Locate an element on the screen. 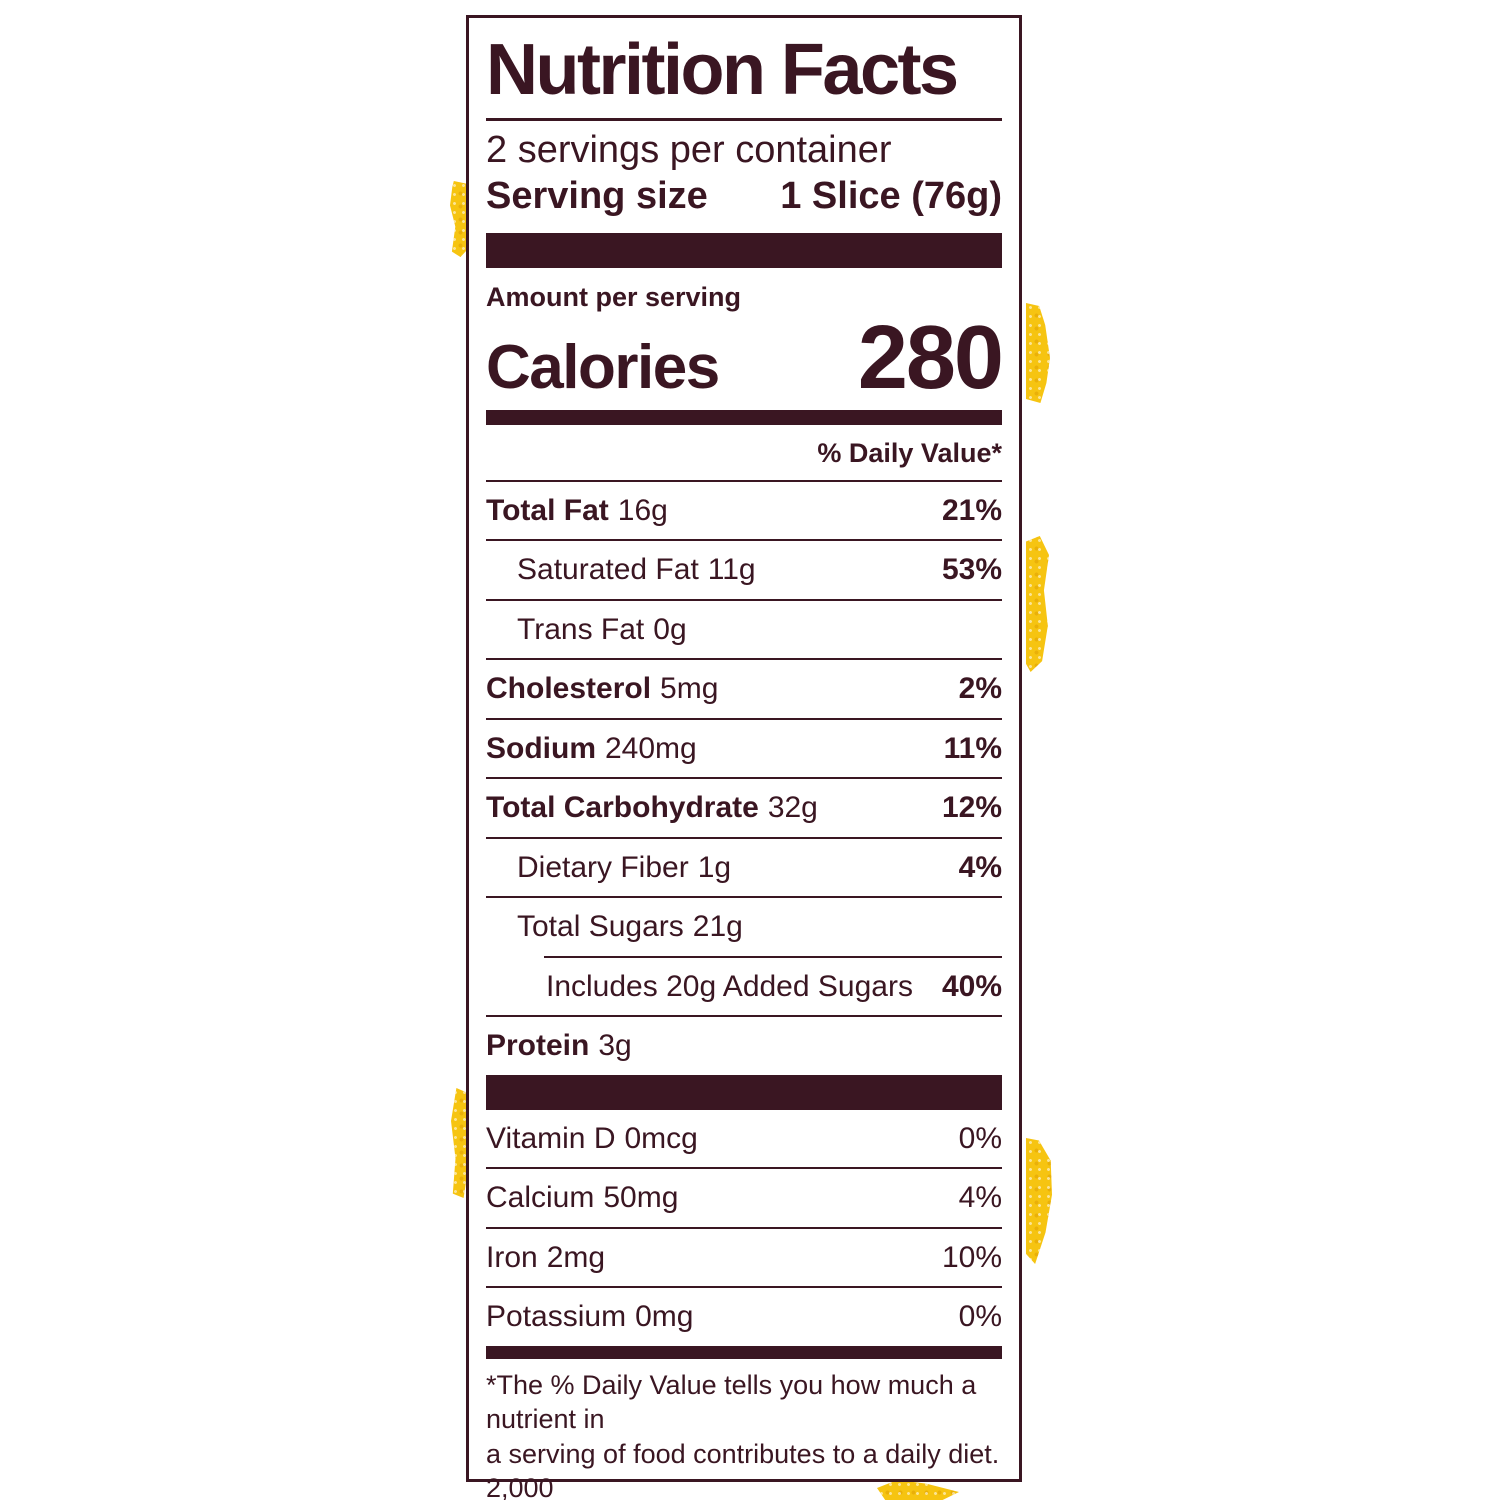  row-divider-indented is located at coordinates (773, 956).